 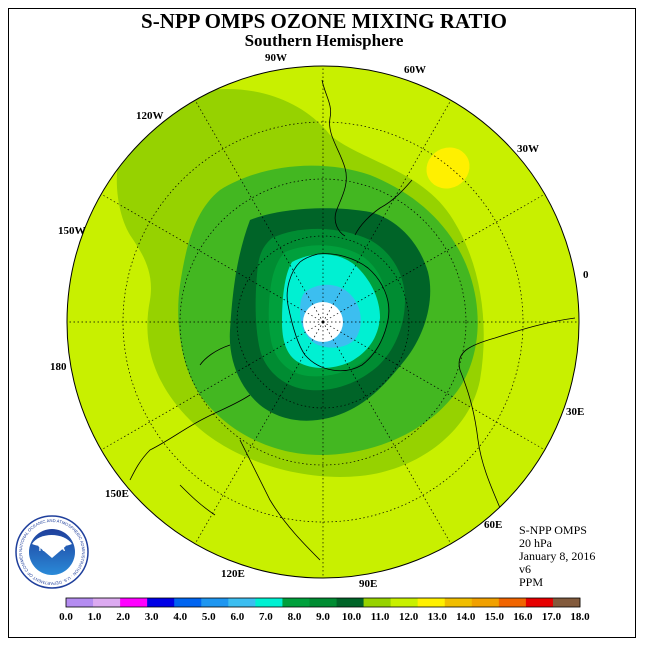 What do you see at coordinates (380, 617) in the screenshot?
I see `colorbar-label: 11.0` at bounding box center [380, 617].